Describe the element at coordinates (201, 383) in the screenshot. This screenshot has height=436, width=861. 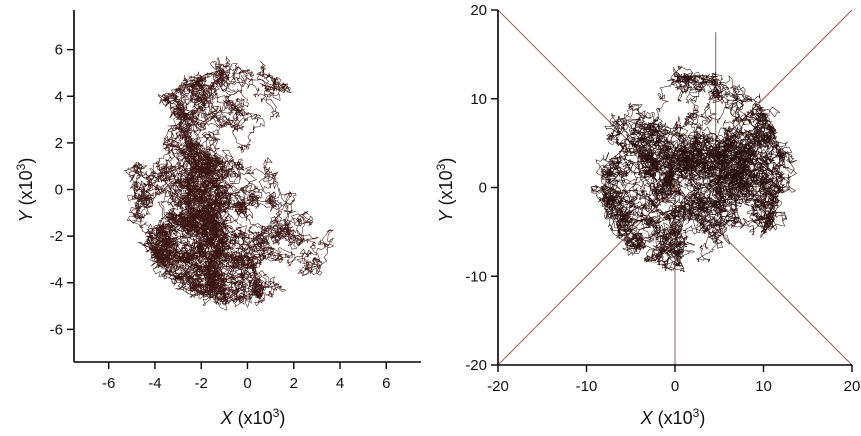
I see `x-tick-label: -2` at that location.